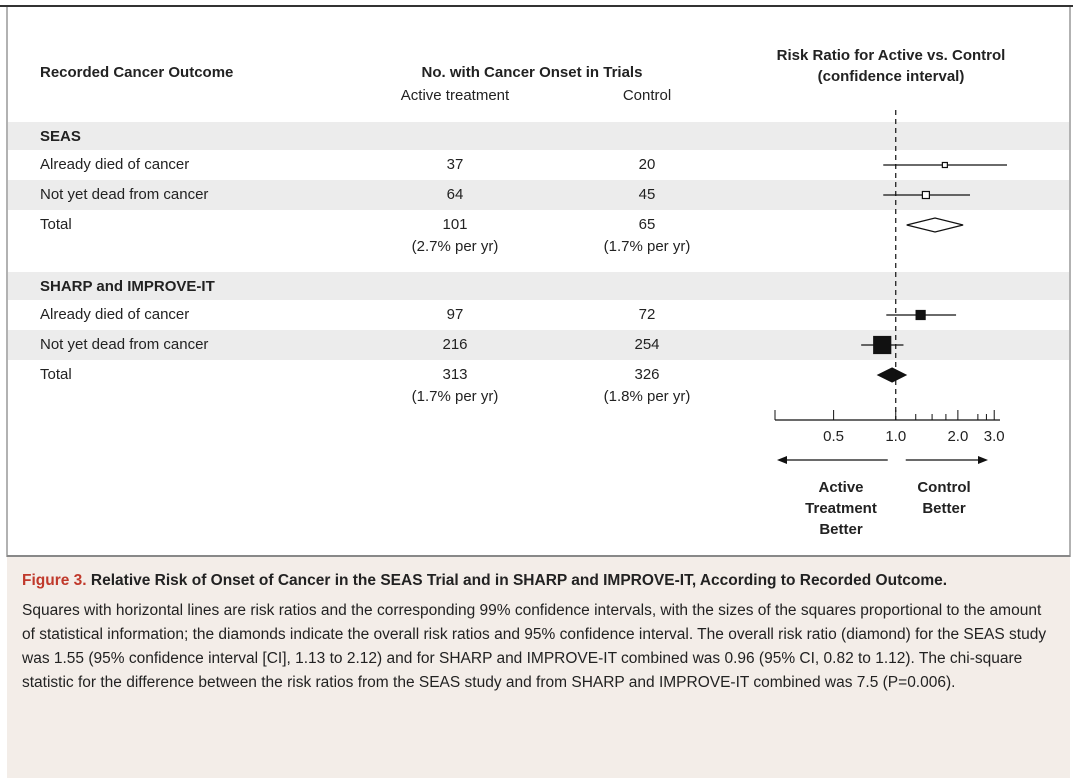 Image resolution: width=1073 pixels, height=780 pixels. I want to click on x-tick-label: 0.5, so click(833, 436).